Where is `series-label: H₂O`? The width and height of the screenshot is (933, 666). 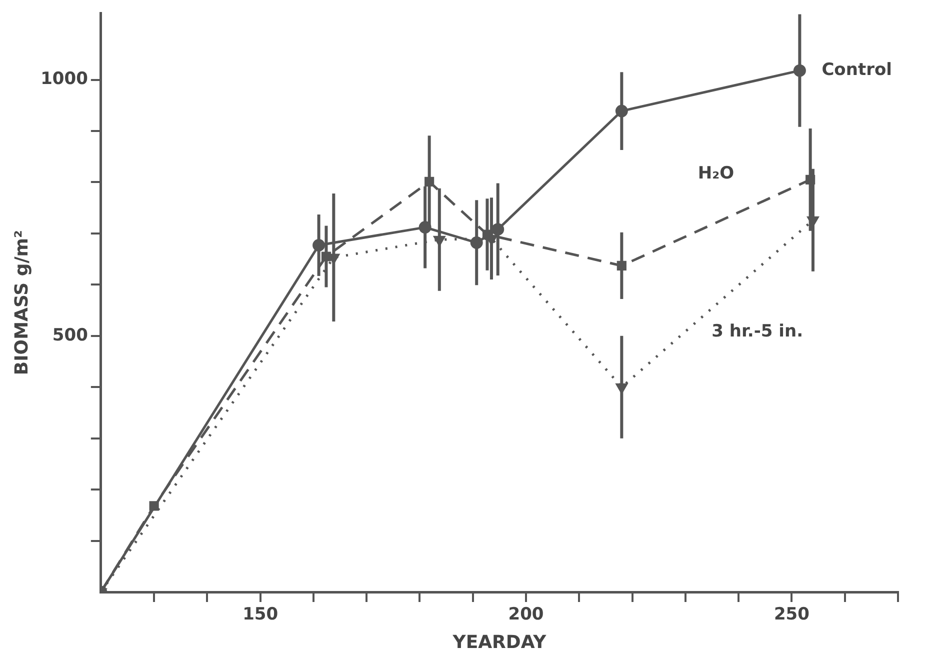
series-label: H₂O is located at coordinates (716, 174).